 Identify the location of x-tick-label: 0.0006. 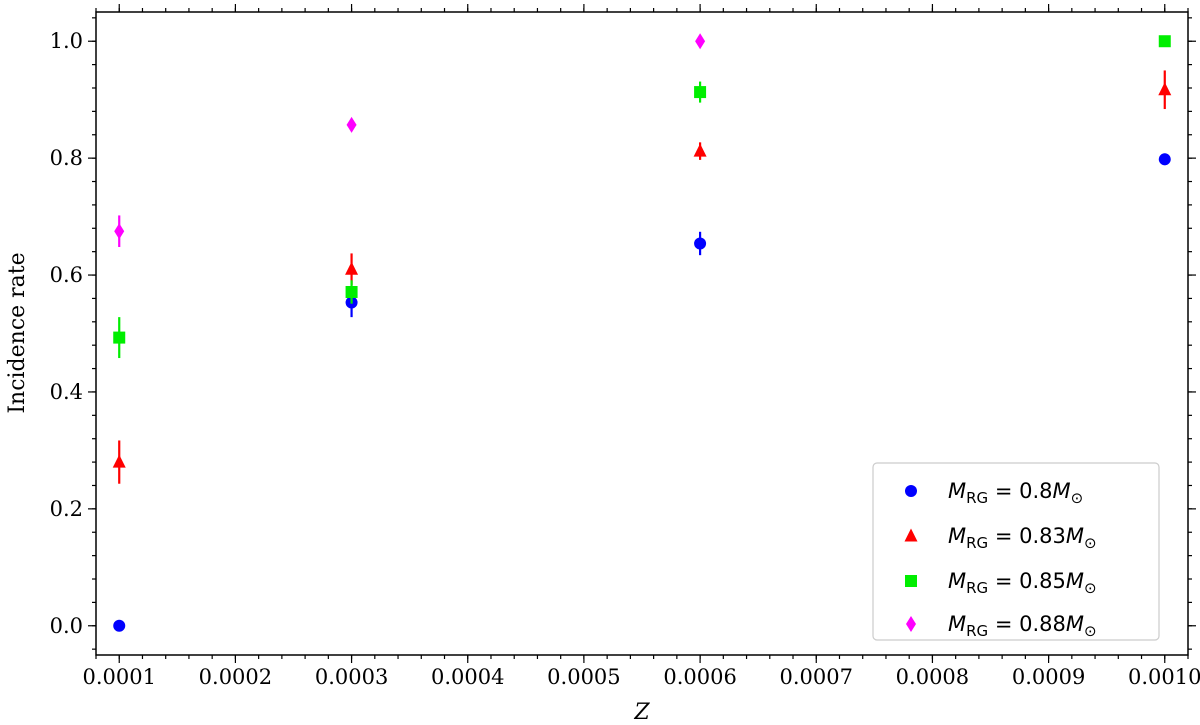
(699, 677).